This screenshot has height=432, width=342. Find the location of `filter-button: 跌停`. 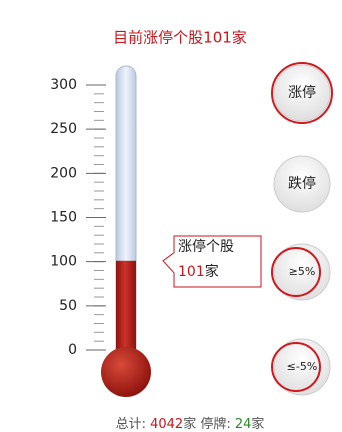

filter-button: 跌停 is located at coordinates (302, 184).